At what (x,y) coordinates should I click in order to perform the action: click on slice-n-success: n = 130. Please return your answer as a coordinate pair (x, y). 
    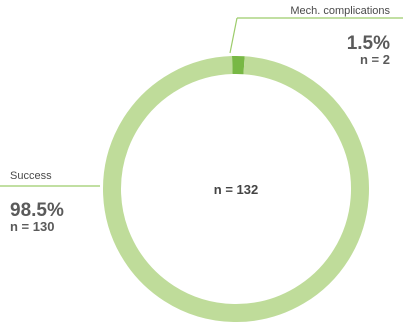
    Looking at the image, I should click on (32, 226).